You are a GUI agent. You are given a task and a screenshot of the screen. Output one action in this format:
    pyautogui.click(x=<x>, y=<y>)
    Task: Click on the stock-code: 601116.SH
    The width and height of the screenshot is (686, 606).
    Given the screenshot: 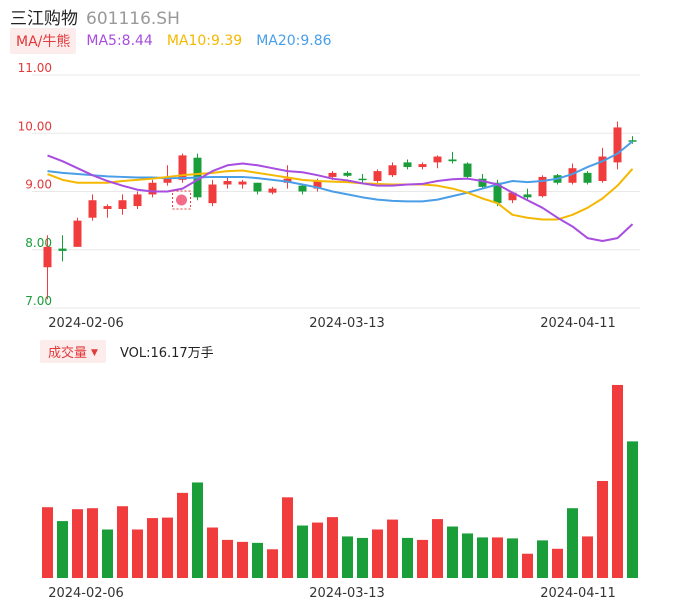 What is the action you would take?
    pyautogui.click(x=133, y=19)
    